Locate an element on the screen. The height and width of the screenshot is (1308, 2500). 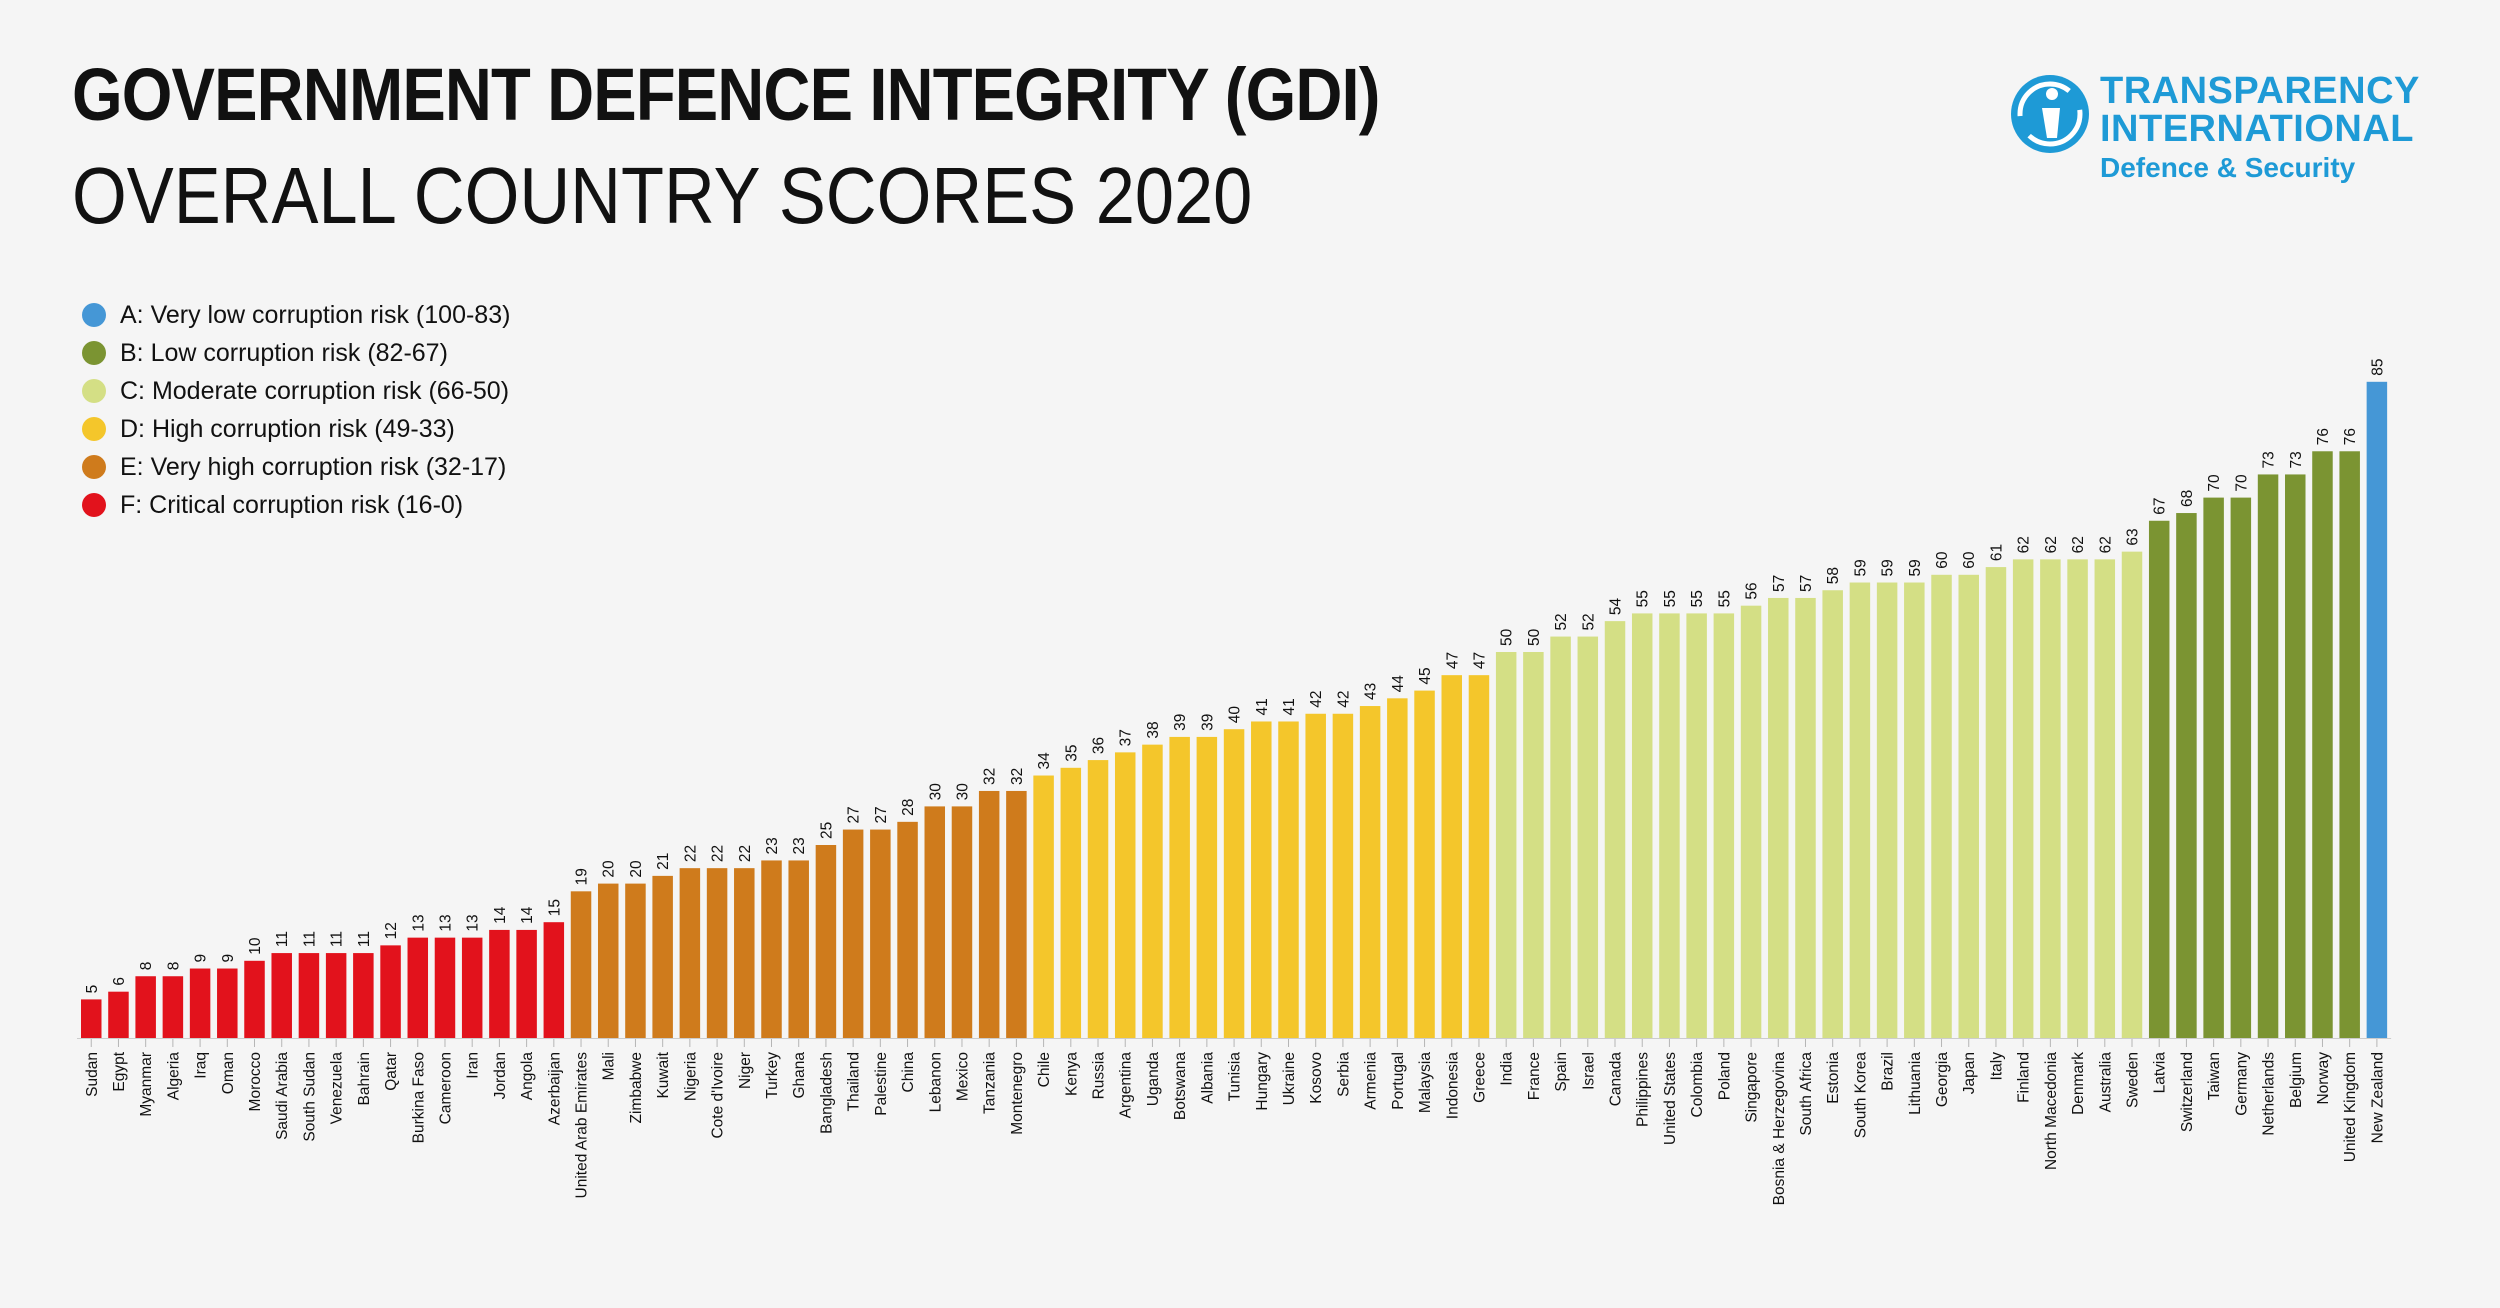
value-label-georgia: 60 is located at coordinates (1942, 560).